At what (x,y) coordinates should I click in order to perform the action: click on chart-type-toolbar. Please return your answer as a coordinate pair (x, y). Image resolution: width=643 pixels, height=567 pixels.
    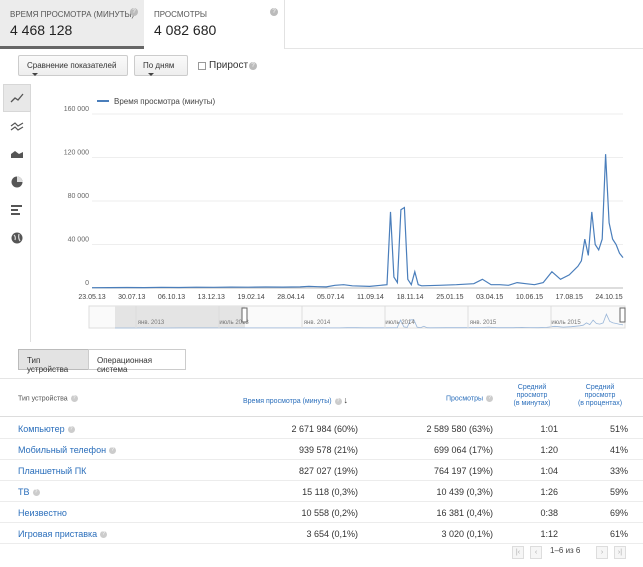
    Looking at the image, I should click on (17, 213).